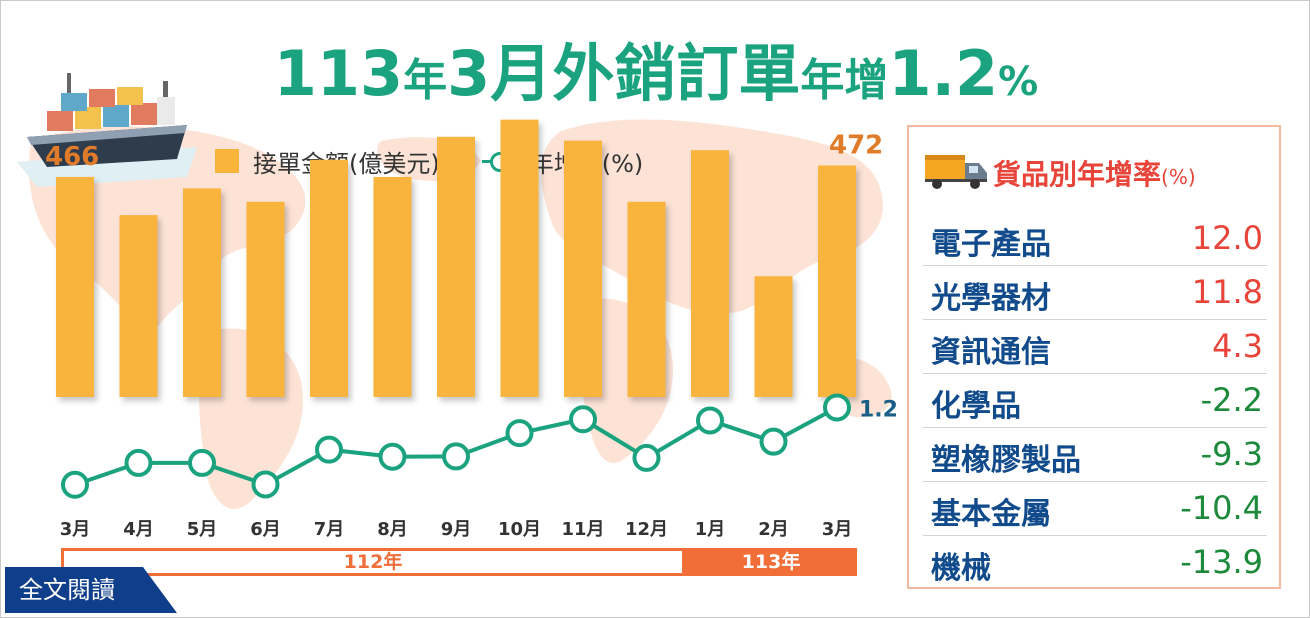 This screenshot has width=1310, height=618. Describe the element at coordinates (425, 80) in the screenshot. I see `title-year-unit: 年` at that location.